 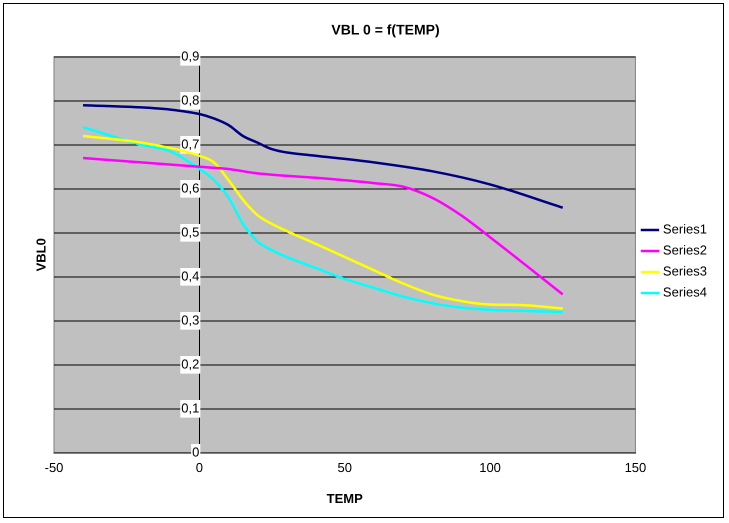 What do you see at coordinates (196, 452) in the screenshot?
I see `y-tick-label: 0` at bounding box center [196, 452].